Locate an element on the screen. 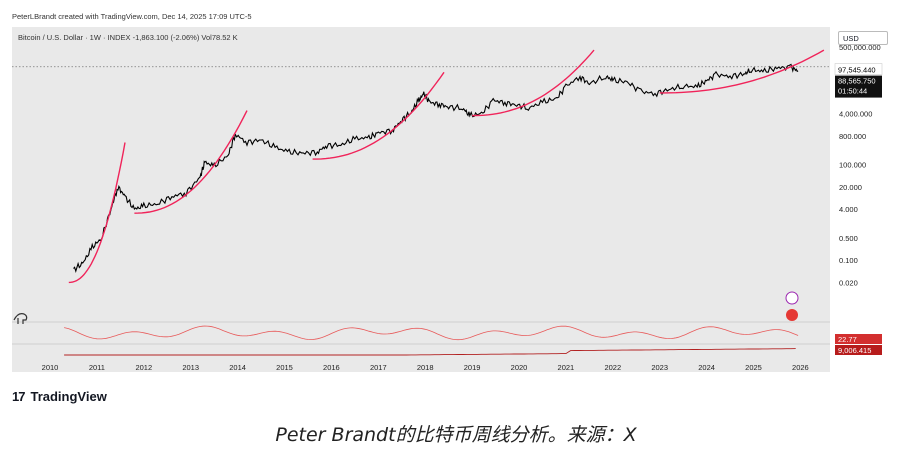 This screenshot has width=912, height=450. y-tick-label: 20.000 is located at coordinates (850, 187).